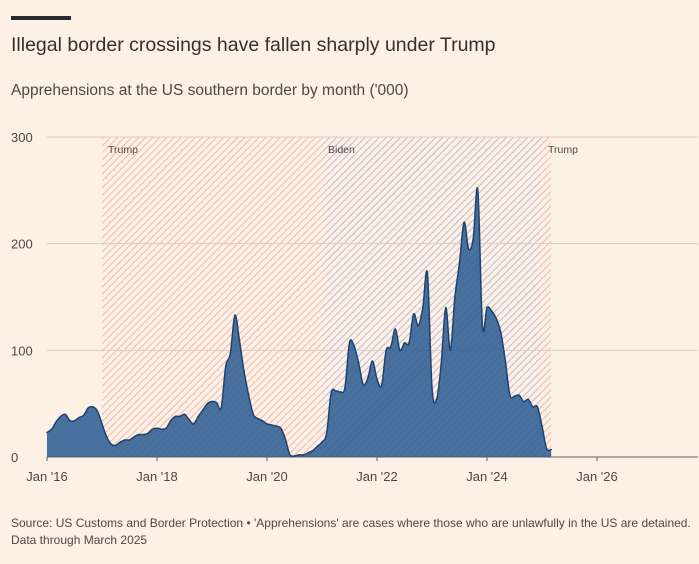 The image size is (699, 564). Describe the element at coordinates (563, 150) in the screenshot. I see `band-label-2: Trump` at that location.